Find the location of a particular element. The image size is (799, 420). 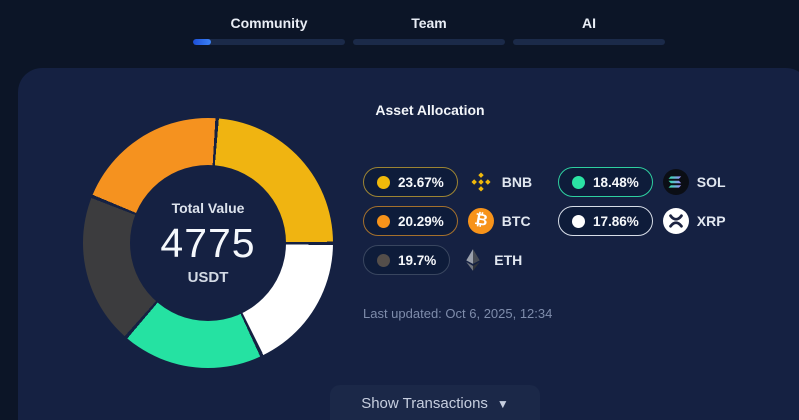

eth-percent-pill: 19.7% is located at coordinates (407, 260).